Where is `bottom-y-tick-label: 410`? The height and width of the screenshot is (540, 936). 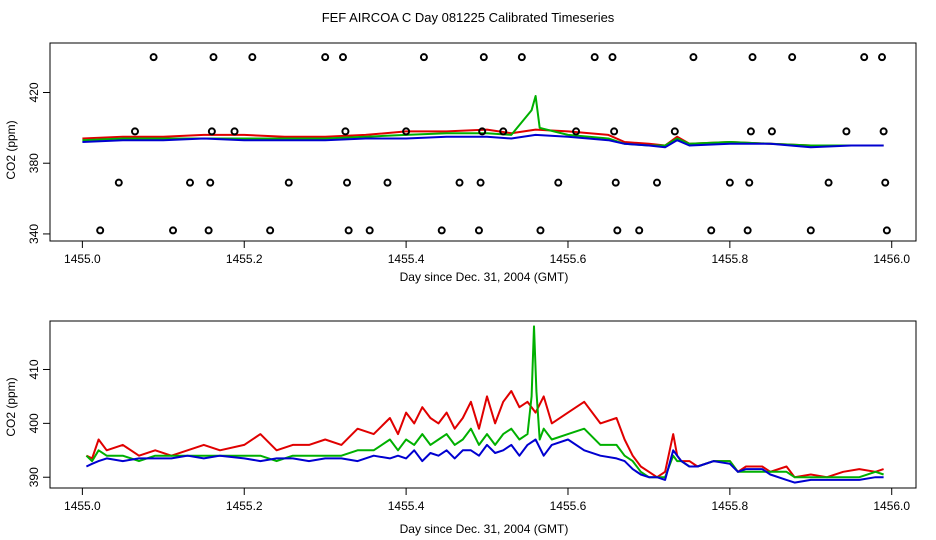
bottom-y-tick-label: 410 is located at coordinates (34, 369).